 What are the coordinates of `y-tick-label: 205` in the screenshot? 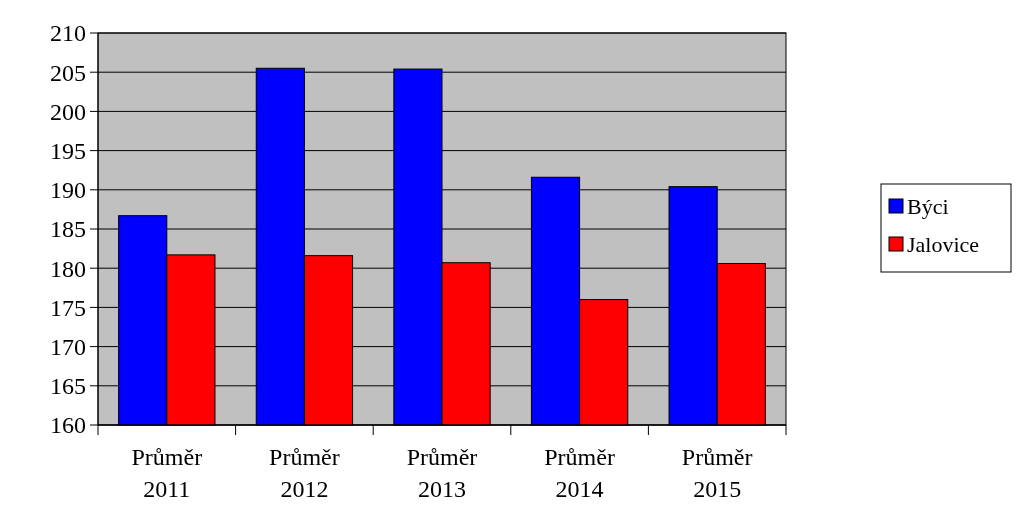 It's located at (68, 72).